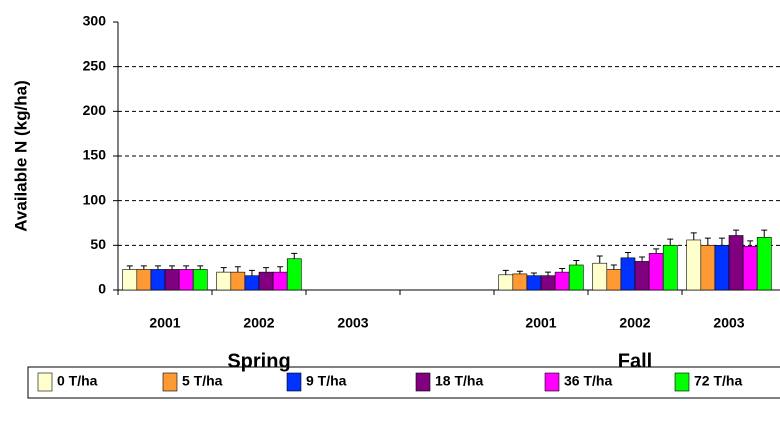 Image resolution: width=780 pixels, height=426 pixels. What do you see at coordinates (95, 65) in the screenshot?
I see `y-tick-label: 250` at bounding box center [95, 65].